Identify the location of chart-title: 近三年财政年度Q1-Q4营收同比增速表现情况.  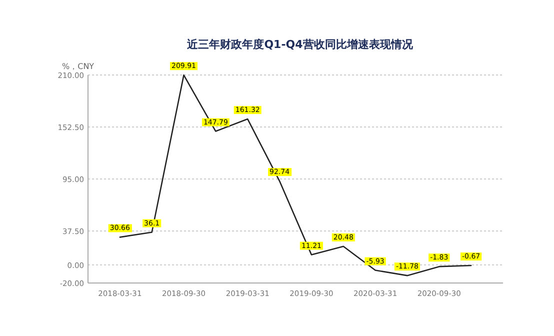
(300, 44).